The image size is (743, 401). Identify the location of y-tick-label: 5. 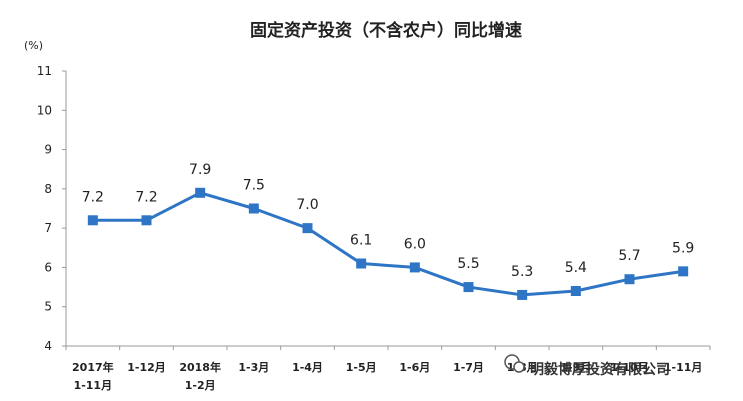
(48, 307).